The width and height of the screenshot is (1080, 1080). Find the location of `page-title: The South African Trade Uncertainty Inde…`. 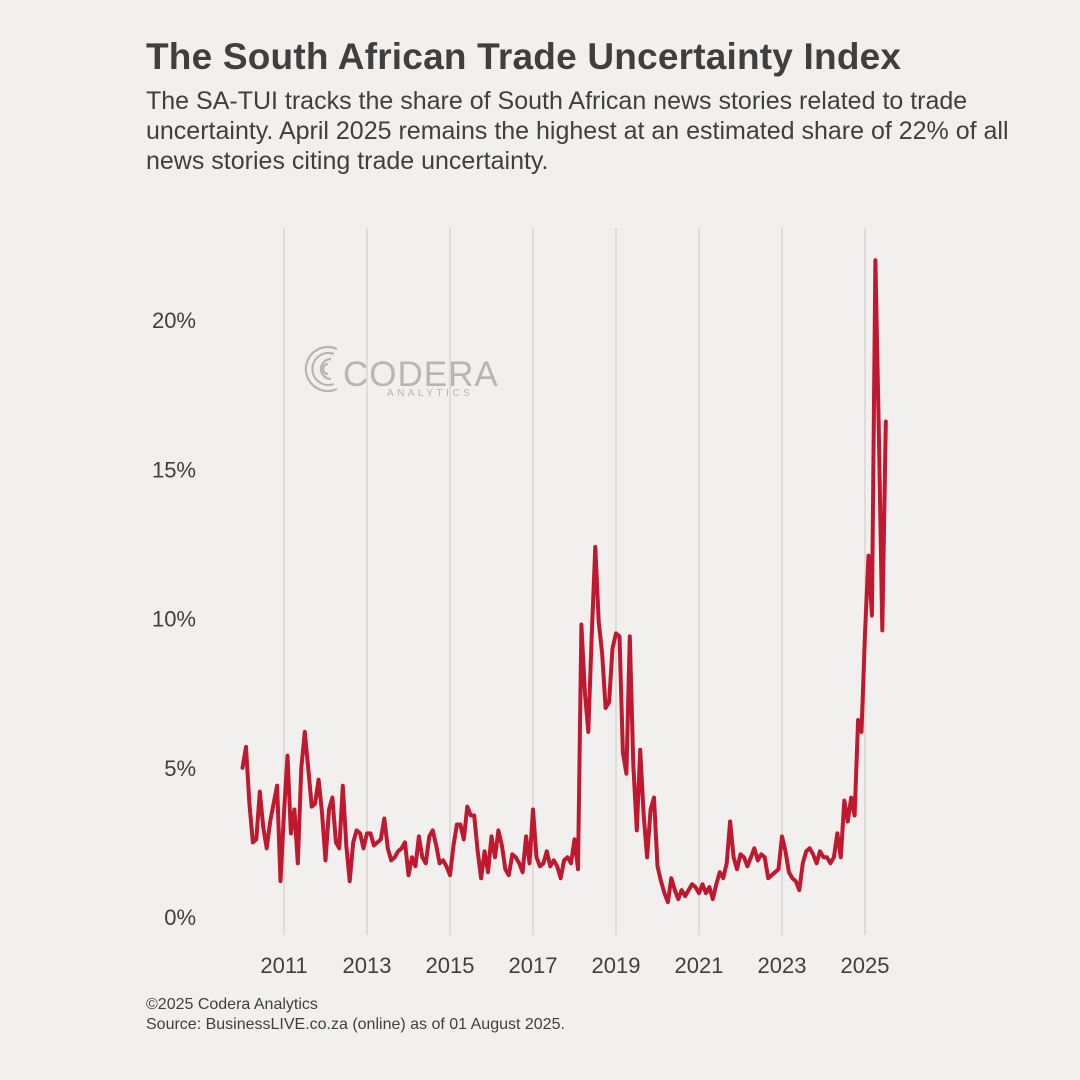

page-title: The South African Trade Uncertainty Inde… is located at coordinates (524, 56).